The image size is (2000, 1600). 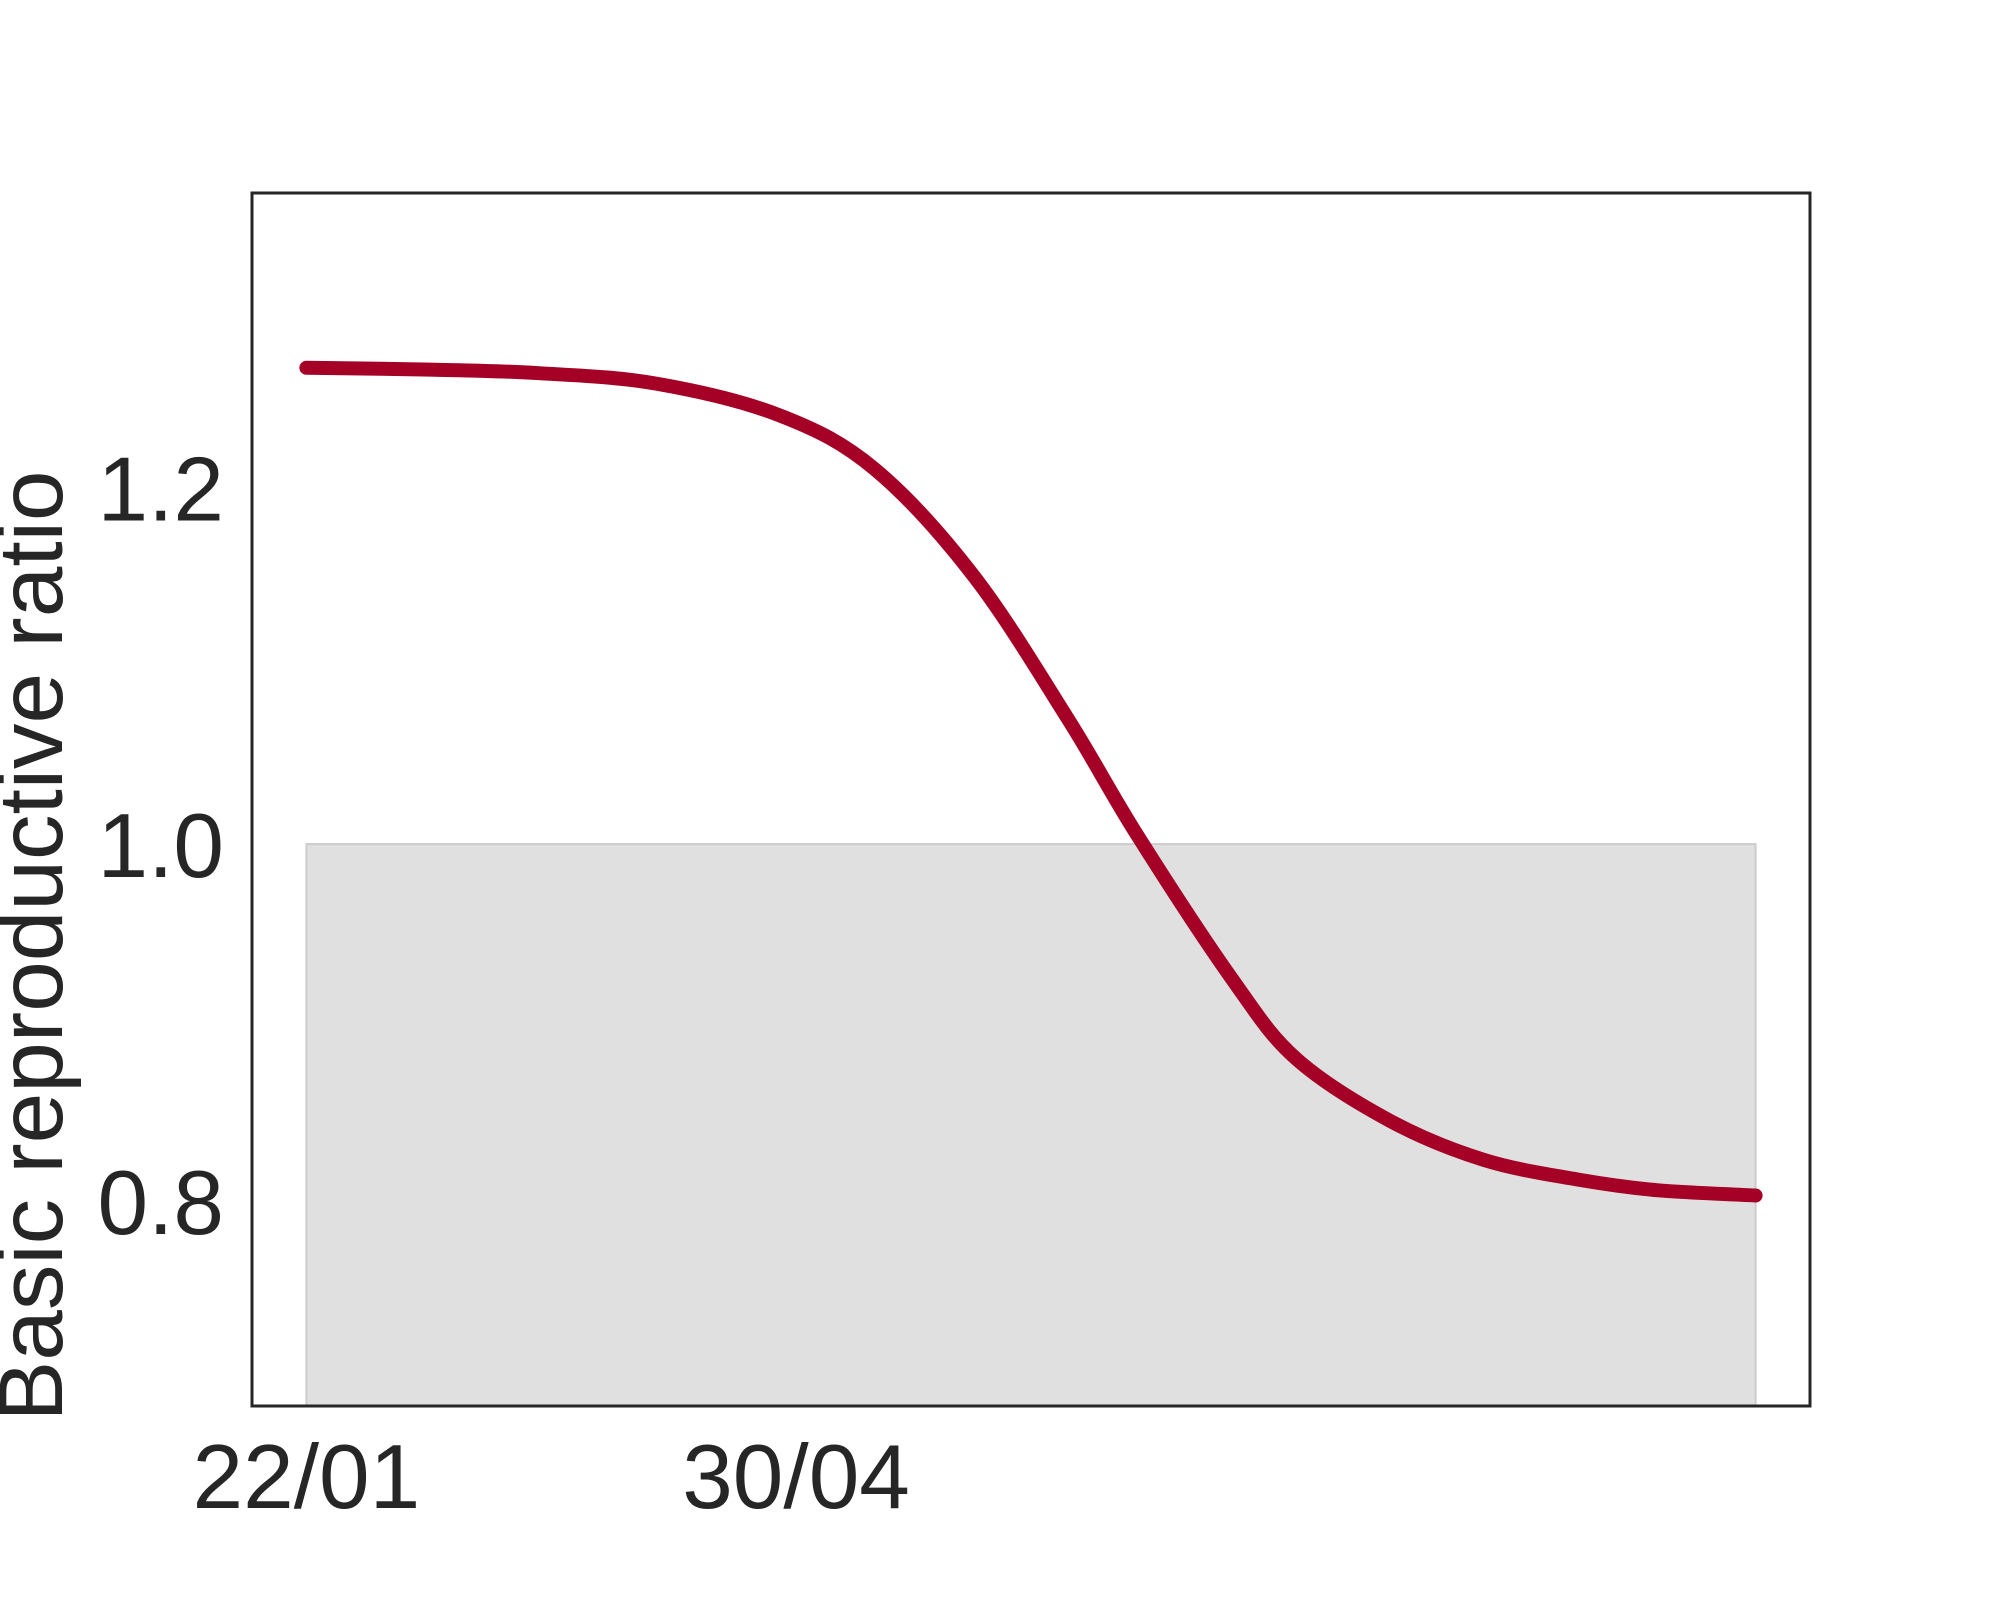 I want to click on y-axis-ticks: 0.8 1.0 1.2, so click(x=160, y=846).